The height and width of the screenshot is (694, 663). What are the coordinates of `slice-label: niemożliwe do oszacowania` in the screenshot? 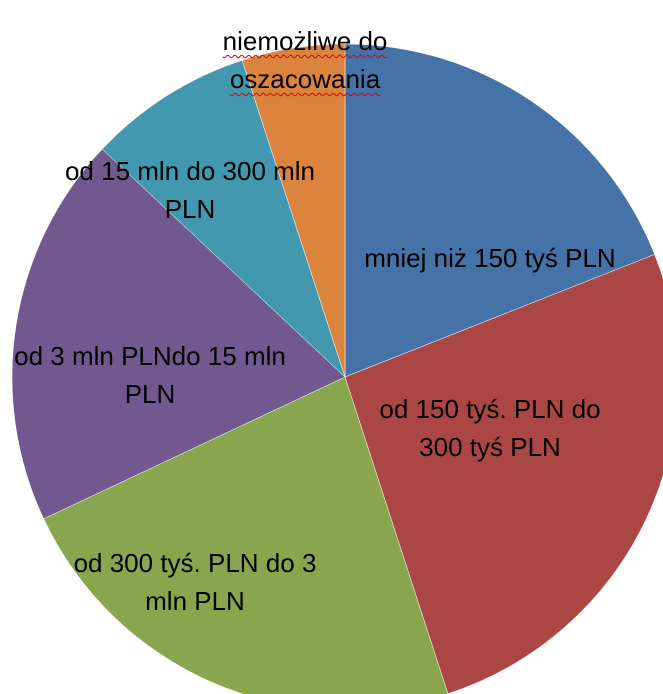 It's located at (305, 60).